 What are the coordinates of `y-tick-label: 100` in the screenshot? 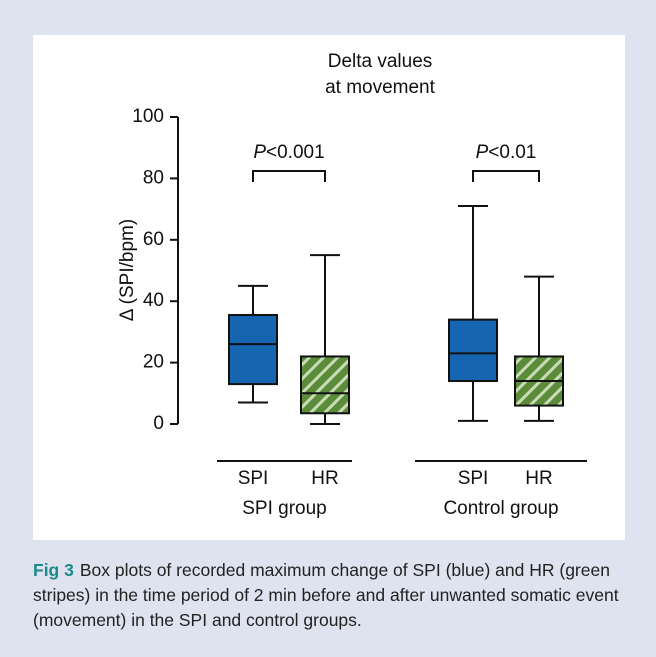 It's located at (148, 116).